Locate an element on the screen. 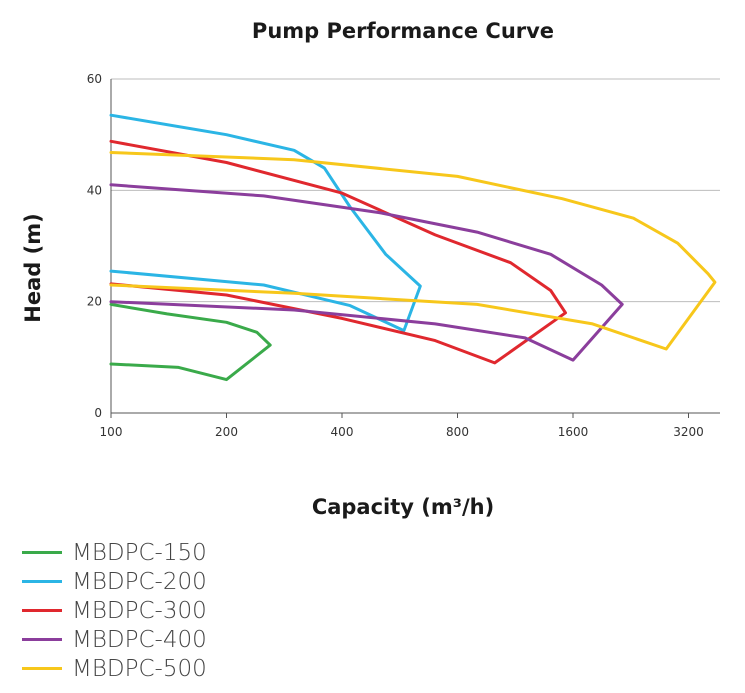 This screenshot has width=745, height=693. x-tick-label: 800 is located at coordinates (457, 432).